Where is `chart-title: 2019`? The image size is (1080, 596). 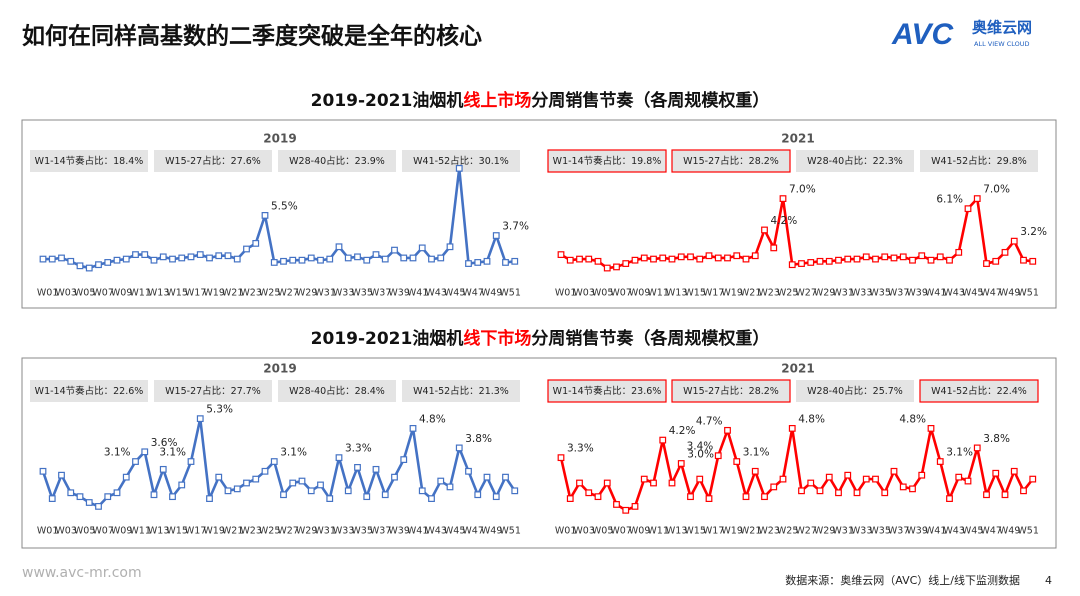 chart-title: 2019 is located at coordinates (279, 139).